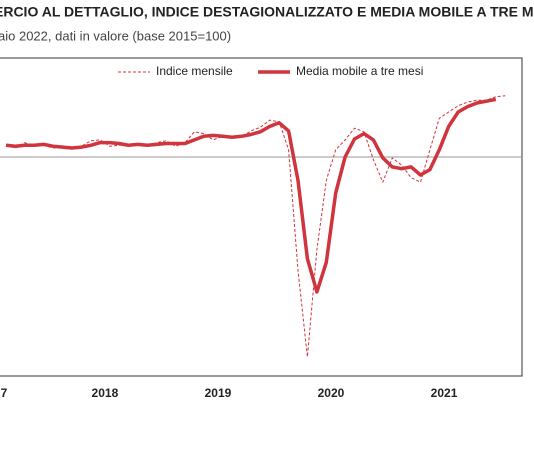 This screenshot has width=534, height=462. Describe the element at coordinates (105, 393) in the screenshot. I see `x-tick-label: 2018` at that location.